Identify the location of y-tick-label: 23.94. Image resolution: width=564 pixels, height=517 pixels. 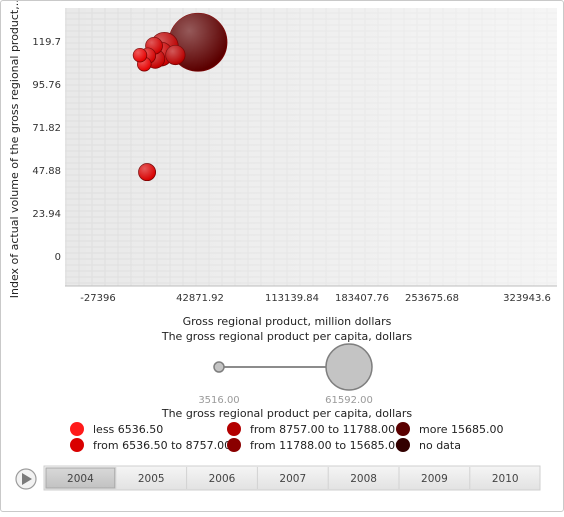
(46, 214).